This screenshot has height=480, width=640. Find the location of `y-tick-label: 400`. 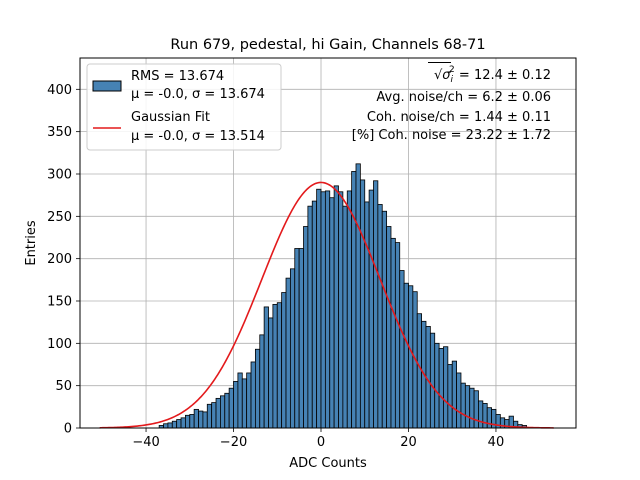

y-tick-label: 400 is located at coordinates (59, 90).